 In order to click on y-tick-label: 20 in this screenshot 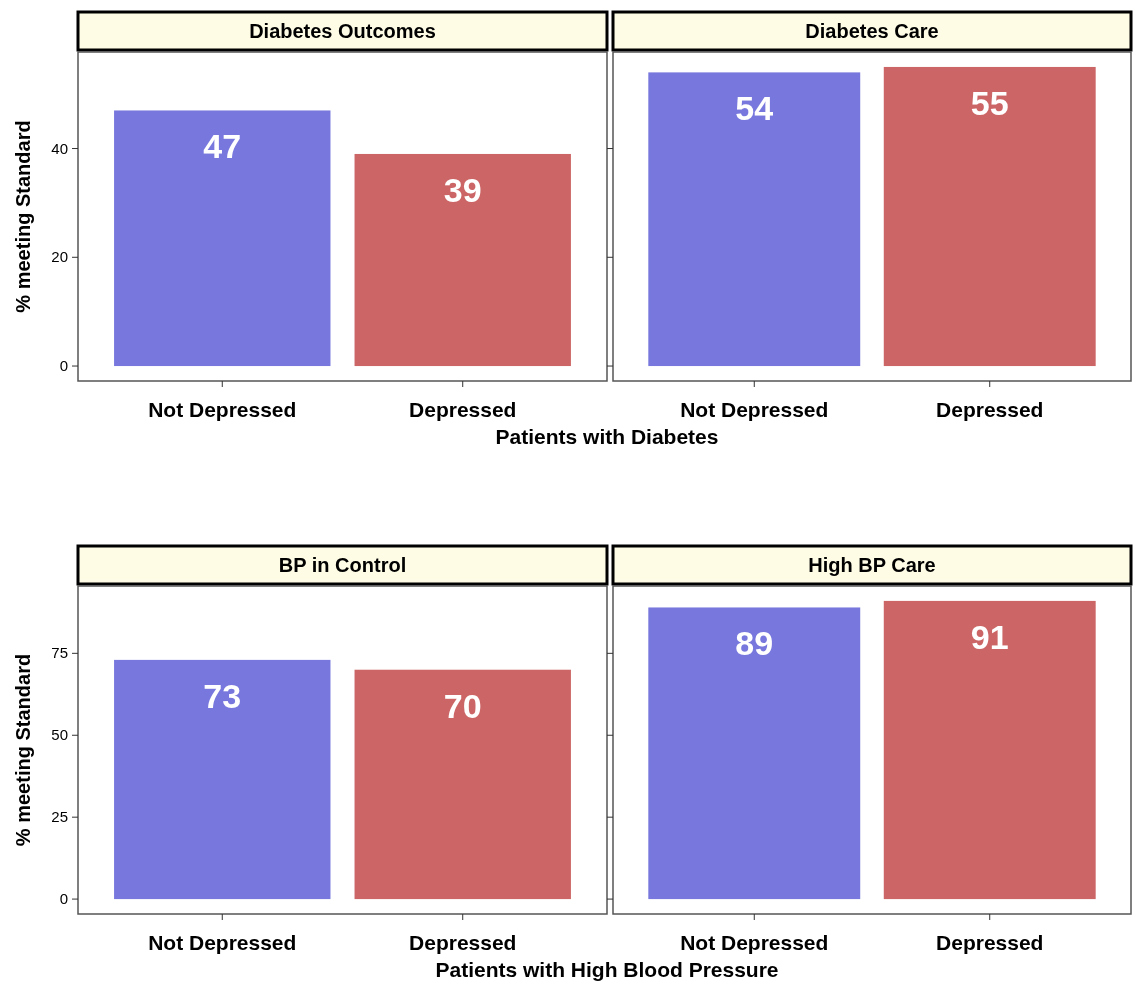, I will do `click(59, 257)`.